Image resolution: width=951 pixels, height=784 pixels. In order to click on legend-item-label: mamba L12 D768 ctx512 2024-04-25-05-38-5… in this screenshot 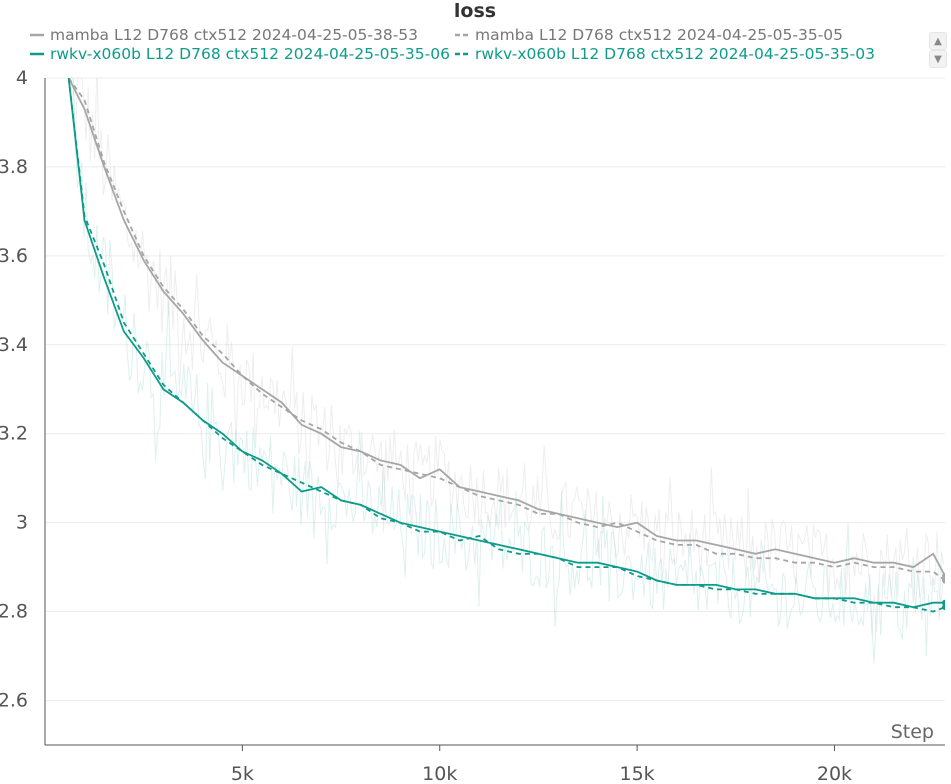, I will do `click(234, 35)`.